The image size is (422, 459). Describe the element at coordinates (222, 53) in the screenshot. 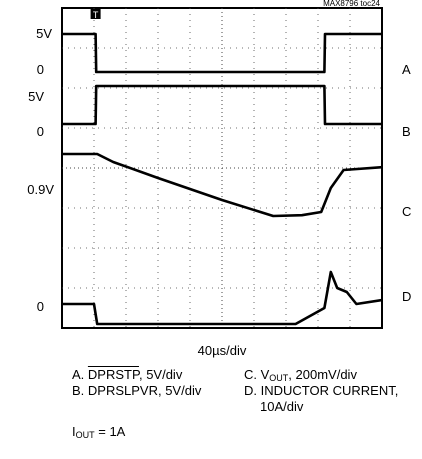

I see `trace-a` at that location.